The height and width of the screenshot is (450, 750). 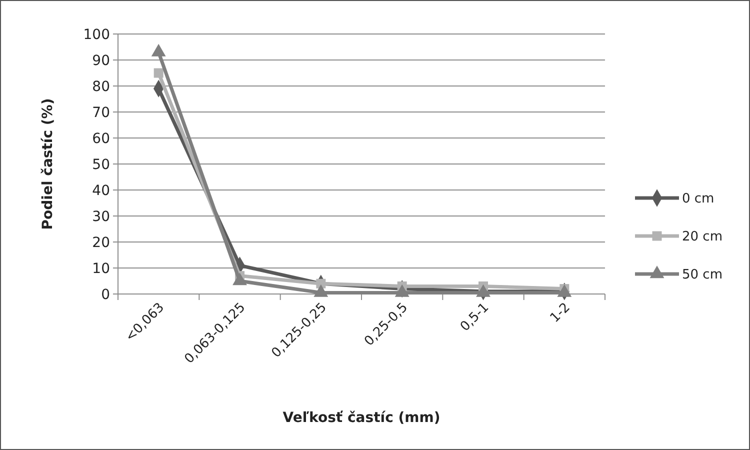 What do you see at coordinates (702, 237) in the screenshot?
I see `legend-label: 20 cm` at bounding box center [702, 237].